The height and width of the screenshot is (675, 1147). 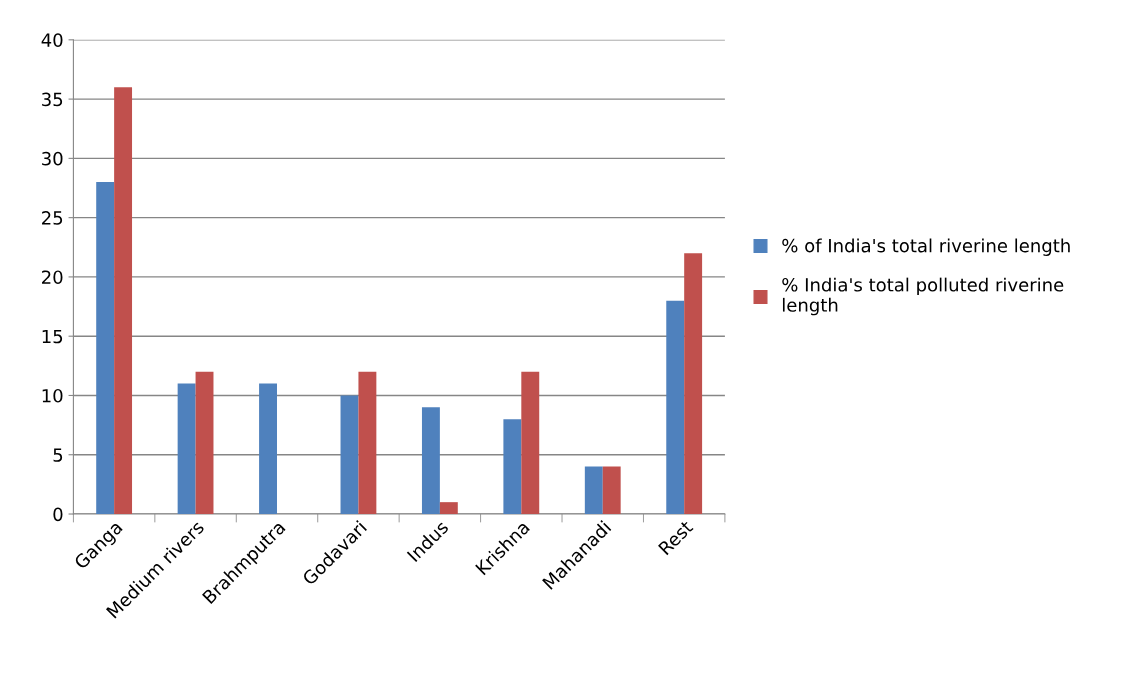 What do you see at coordinates (52, 40) in the screenshot?
I see `y-tick-label: 40` at bounding box center [52, 40].